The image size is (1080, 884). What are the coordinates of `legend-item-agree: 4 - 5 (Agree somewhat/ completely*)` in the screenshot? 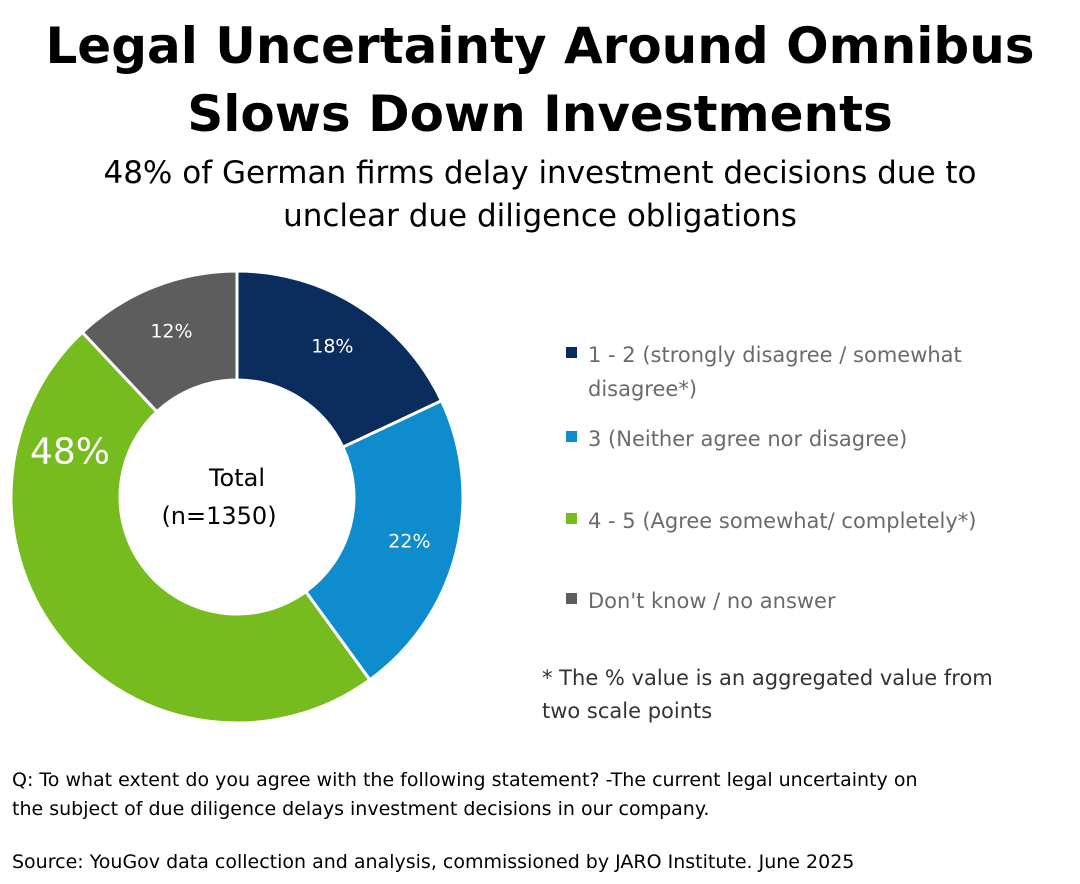 It's located at (796, 521).